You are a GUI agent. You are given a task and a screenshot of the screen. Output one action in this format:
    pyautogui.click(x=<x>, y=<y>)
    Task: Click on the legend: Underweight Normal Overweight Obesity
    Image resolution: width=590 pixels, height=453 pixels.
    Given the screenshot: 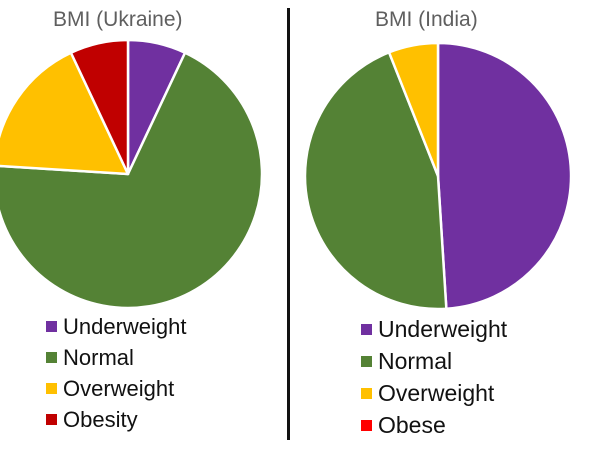 What is the action you would take?
    pyautogui.click(x=116, y=373)
    